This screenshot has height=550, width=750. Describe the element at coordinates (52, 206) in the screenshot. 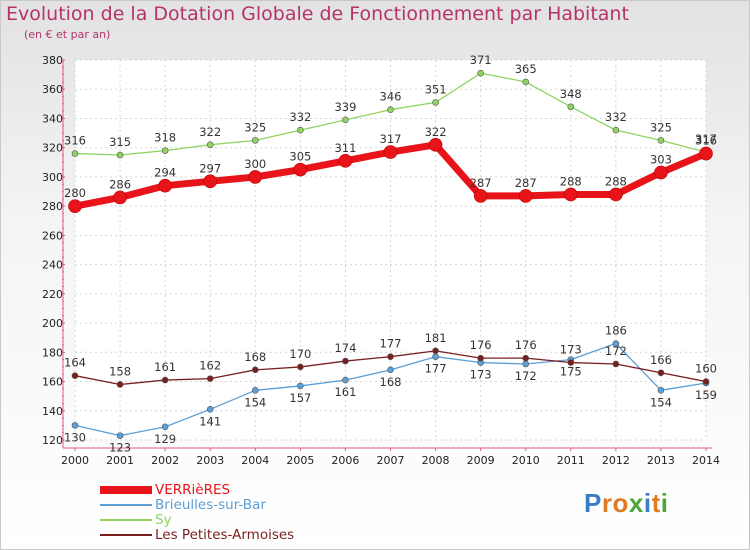

I see `y-tick-label: 280` at that location.